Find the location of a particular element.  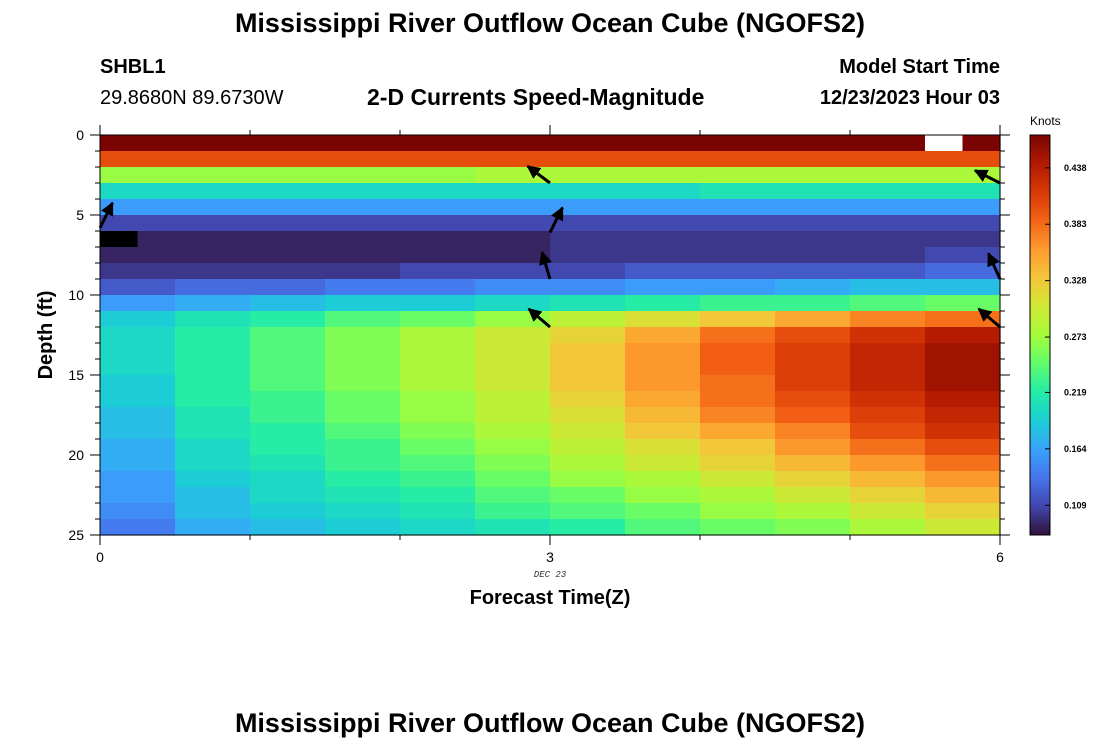

station-id: SHBL1 is located at coordinates (133, 67).